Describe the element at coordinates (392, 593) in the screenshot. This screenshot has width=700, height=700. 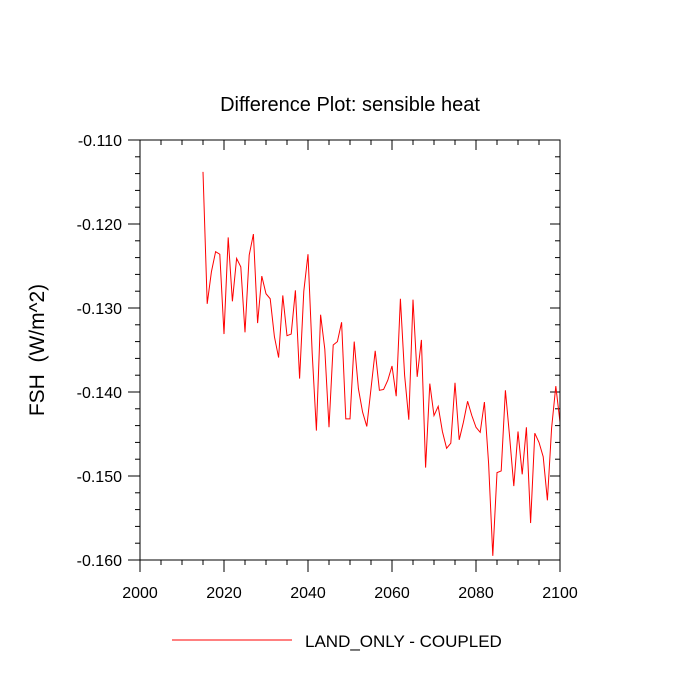
I see `x-tick-label: 2060` at that location.